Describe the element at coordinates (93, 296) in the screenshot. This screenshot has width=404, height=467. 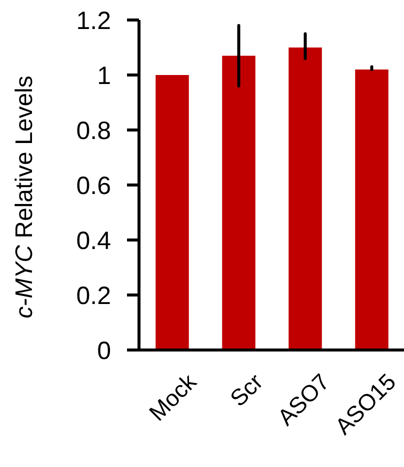
I see `y-tick-label: 0.2` at that location.